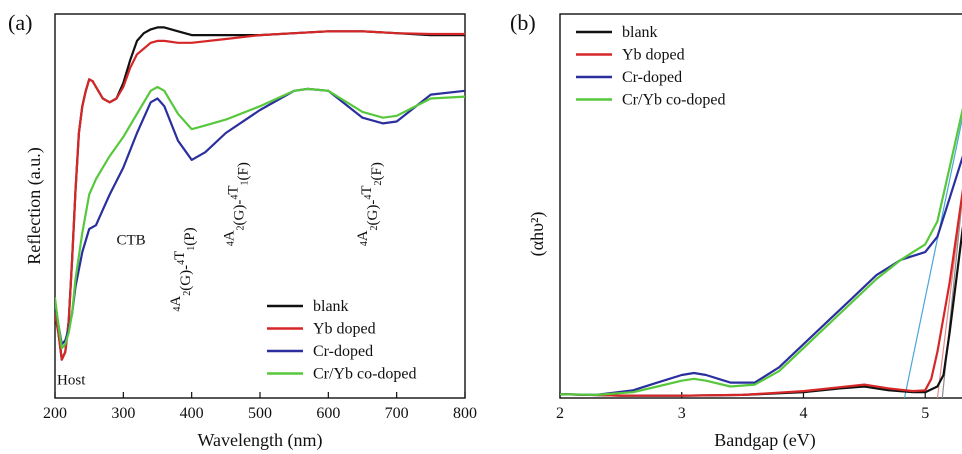  What do you see at coordinates (71, 381) in the screenshot?
I see `annotation-host: Host` at bounding box center [71, 381].